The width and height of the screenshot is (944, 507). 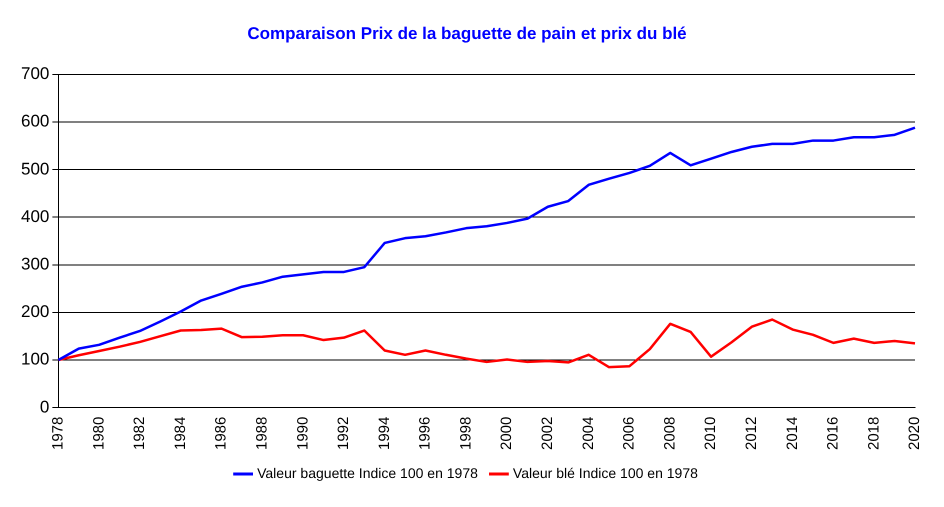 I want to click on legend-label: Valeur blé Indice 100 en 1978, so click(x=605, y=472).